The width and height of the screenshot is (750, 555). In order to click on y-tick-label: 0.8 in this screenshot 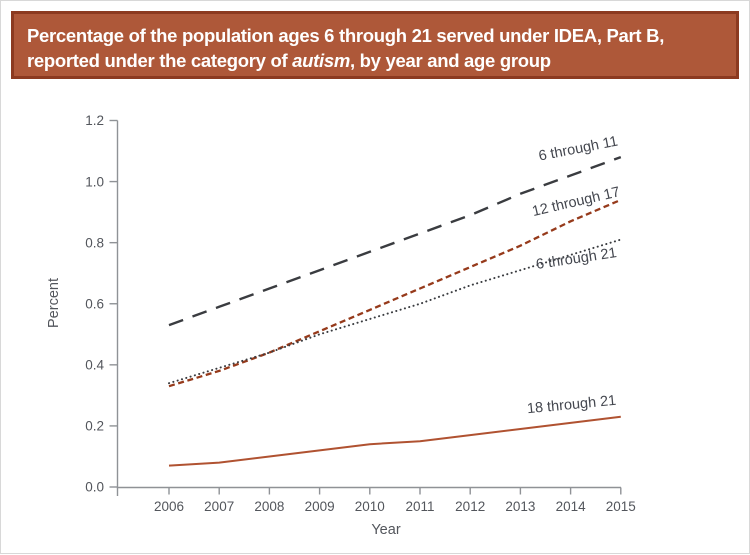, I will do `click(94, 242)`.